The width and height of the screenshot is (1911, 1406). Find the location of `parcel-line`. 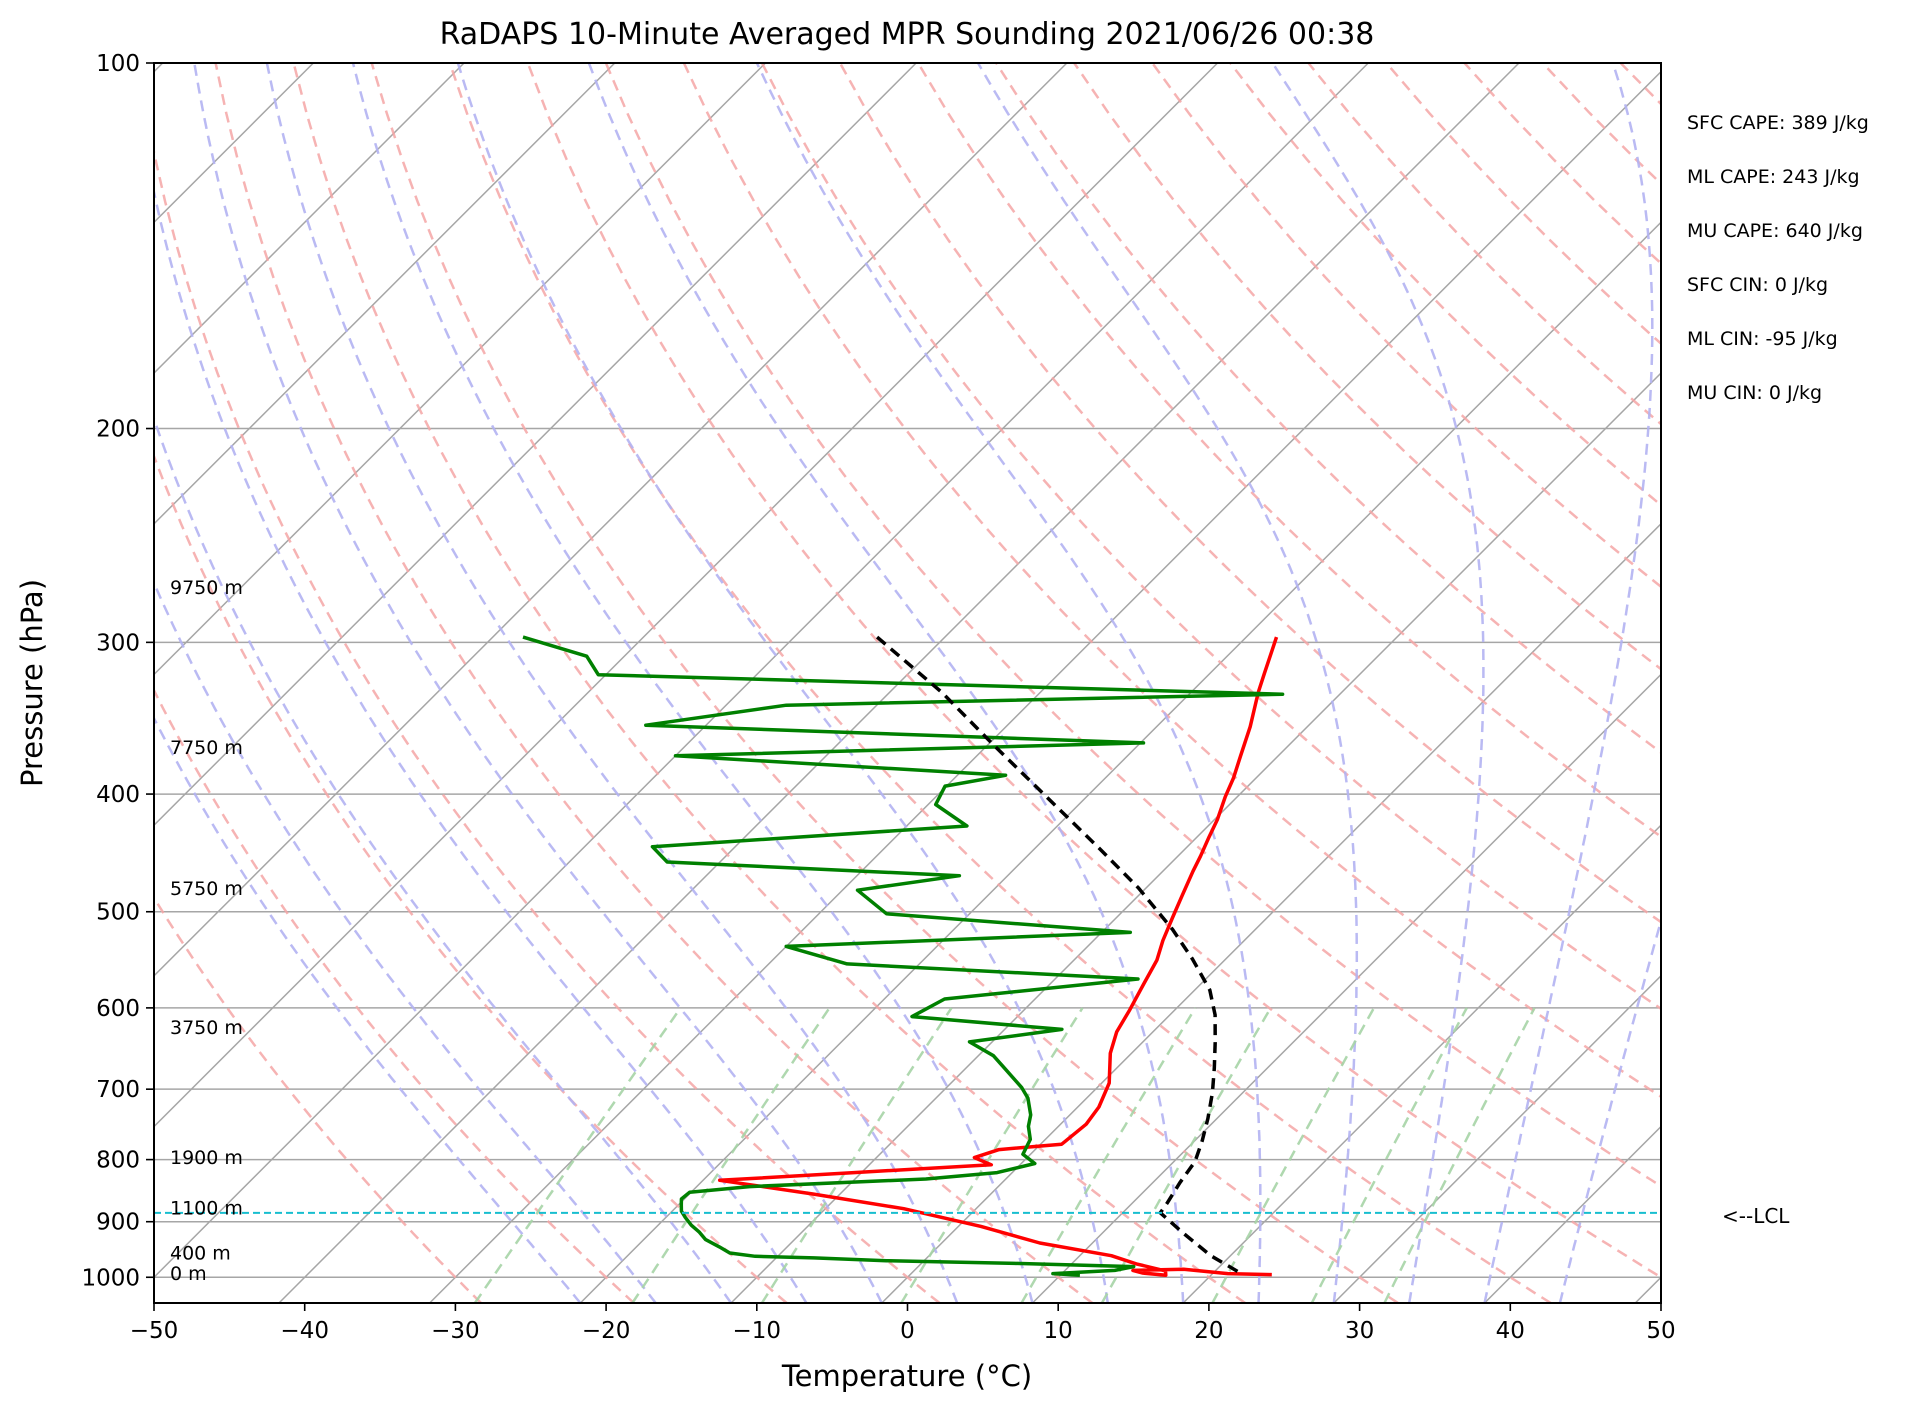

parcel-line is located at coordinates (1059, 955).